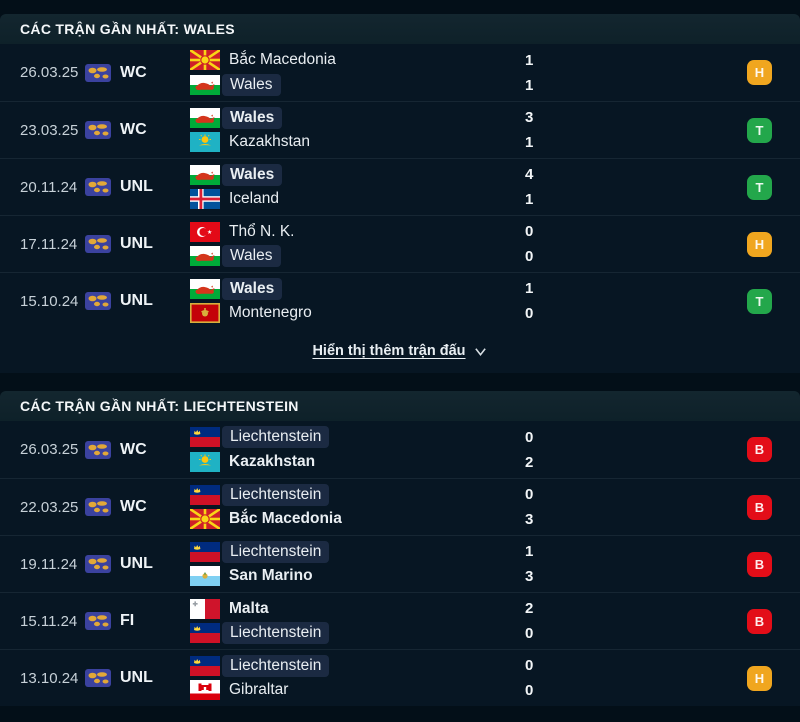 The height and width of the screenshot is (722, 800). Describe the element at coordinates (456, 256) in the screenshot. I see `team-line: Wales 0` at that location.